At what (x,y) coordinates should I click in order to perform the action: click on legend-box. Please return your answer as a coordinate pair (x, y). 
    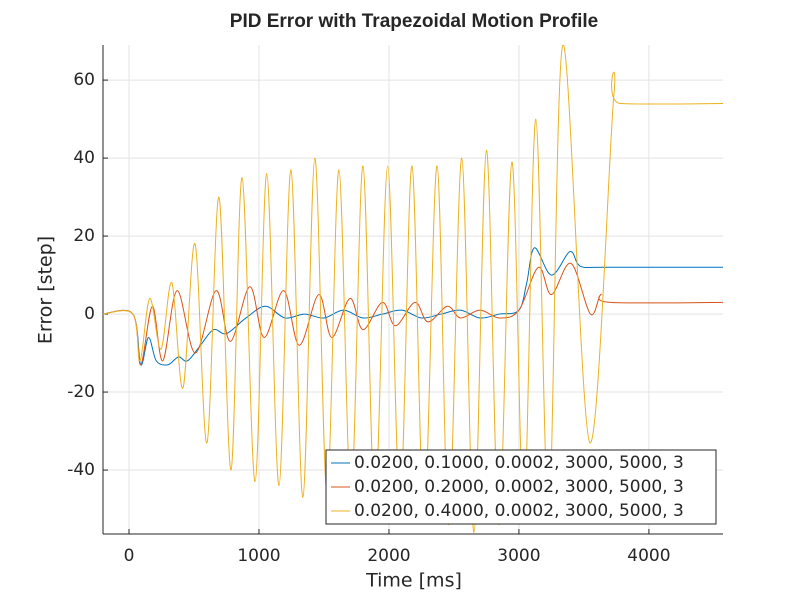
    Looking at the image, I should click on (521, 487).